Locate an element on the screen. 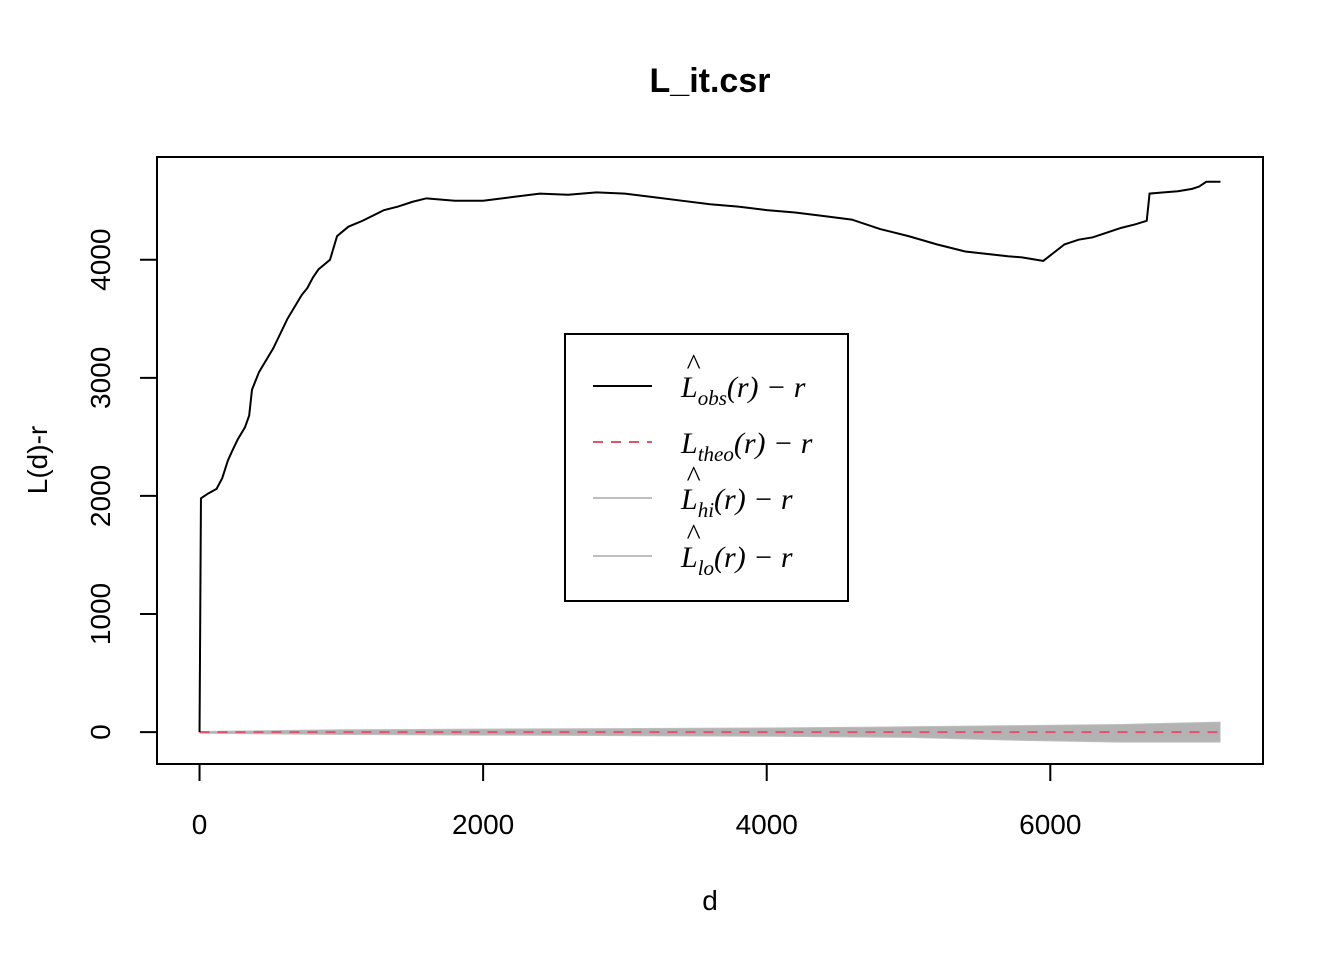 This screenshot has height=960, width=1344. legend-label-obs: Lobs(r) − r is located at coordinates (743, 390).